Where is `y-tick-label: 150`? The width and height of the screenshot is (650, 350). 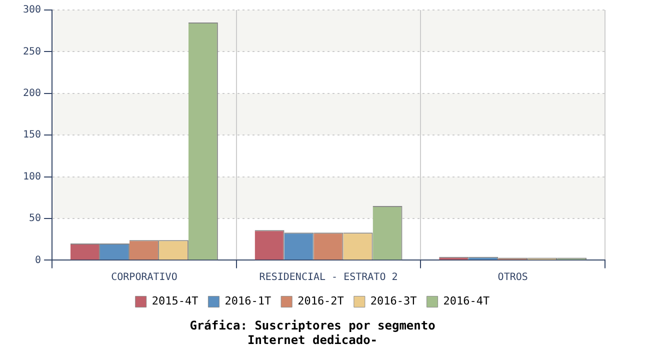 y-tick-label: 150 is located at coordinates (32, 135).